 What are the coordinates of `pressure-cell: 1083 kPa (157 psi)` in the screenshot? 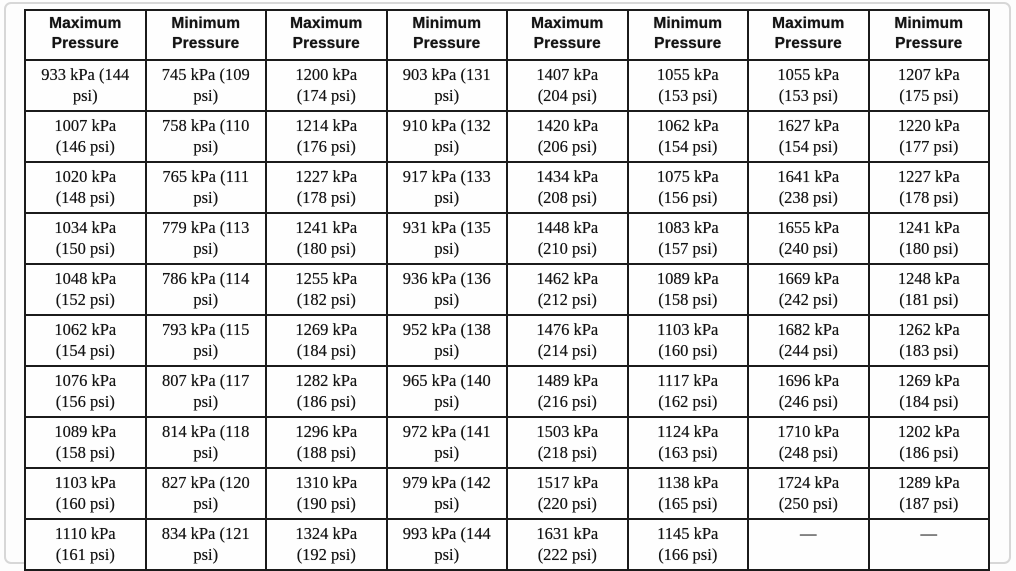 It's located at (687, 238).